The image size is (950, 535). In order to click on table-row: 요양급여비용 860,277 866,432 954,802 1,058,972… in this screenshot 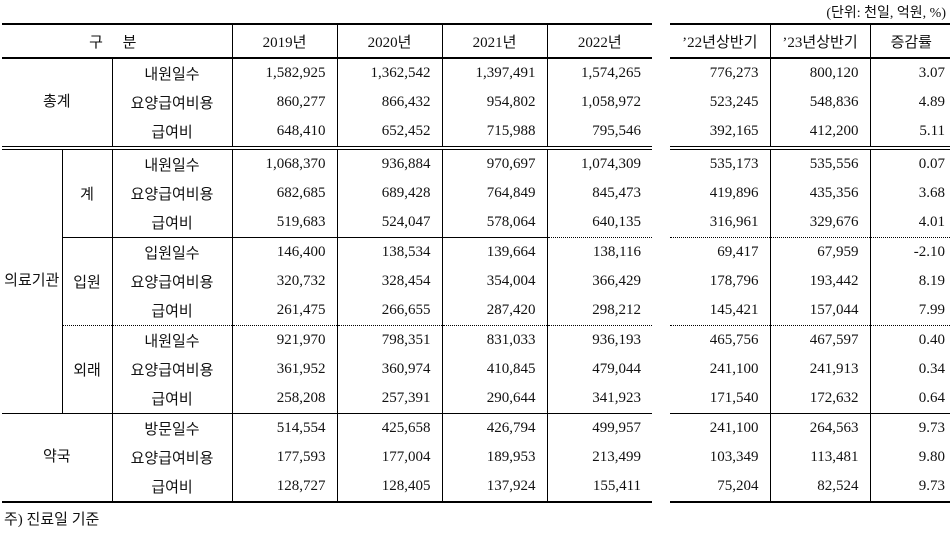, I will do `click(476, 102)`.